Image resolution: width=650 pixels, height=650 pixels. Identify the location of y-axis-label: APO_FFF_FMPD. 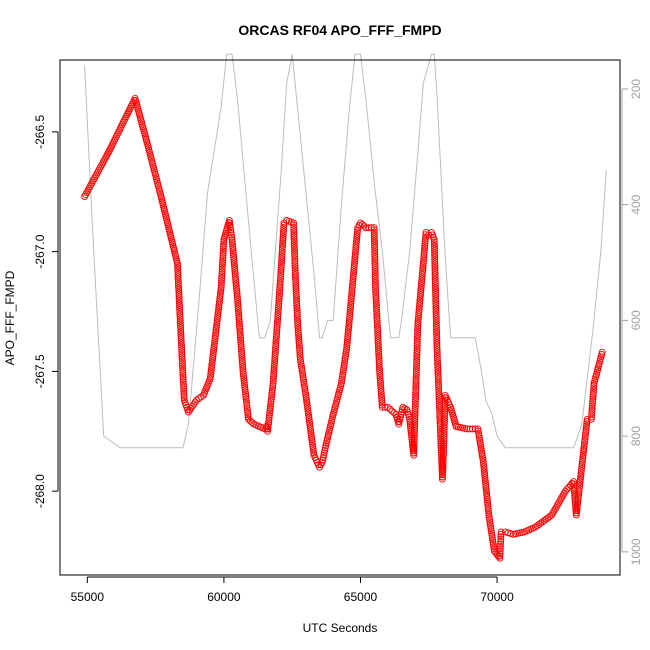
(10, 317).